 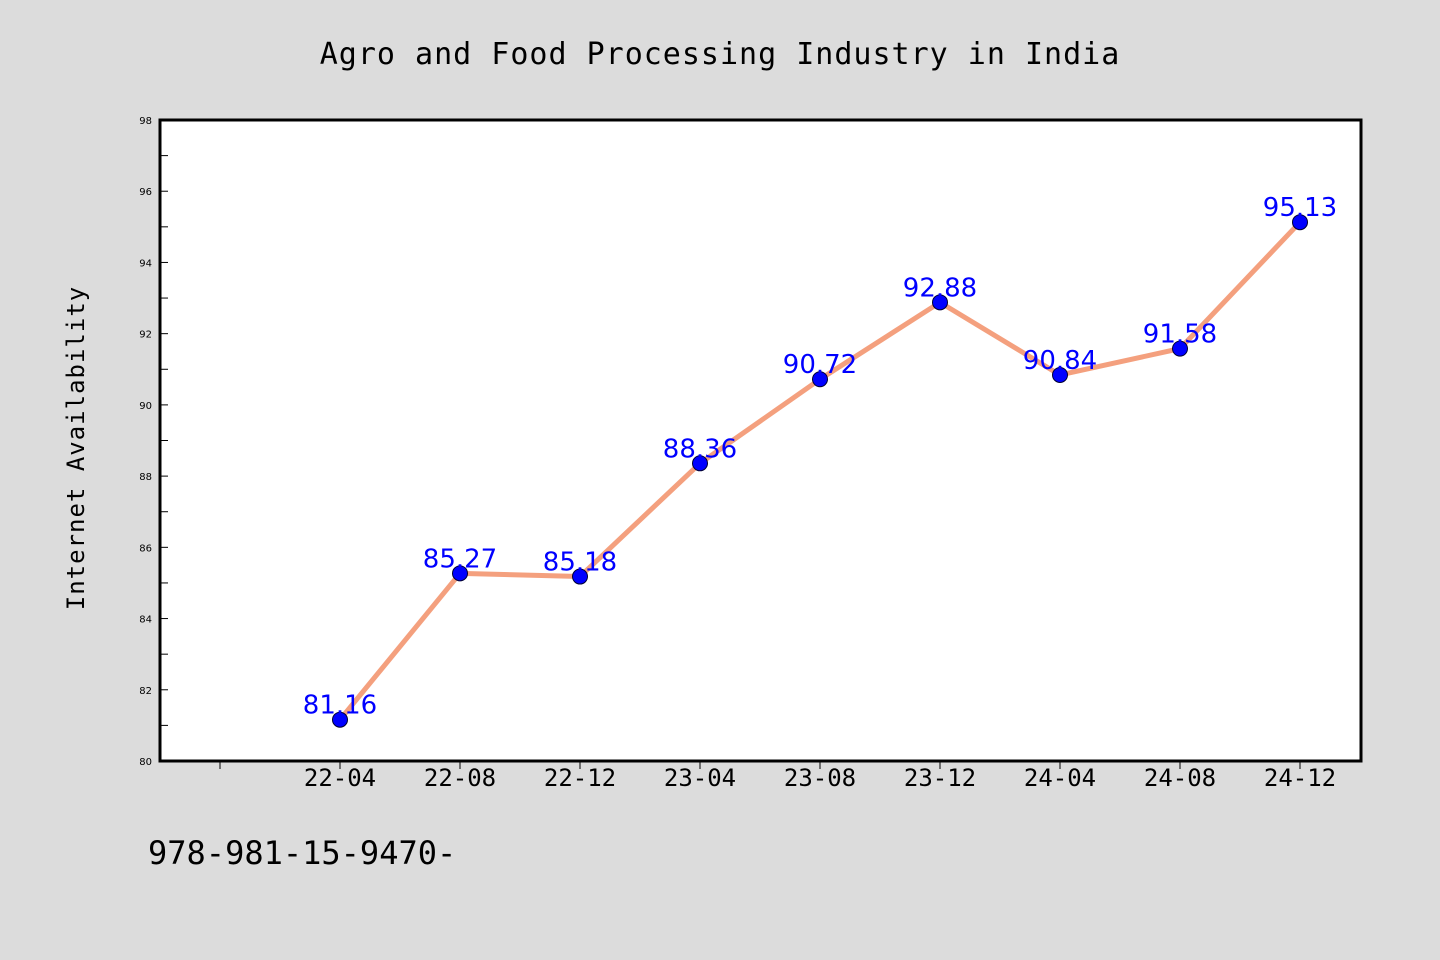 What do you see at coordinates (145, 335) in the screenshot?
I see `y-tick-label: 92` at bounding box center [145, 335].